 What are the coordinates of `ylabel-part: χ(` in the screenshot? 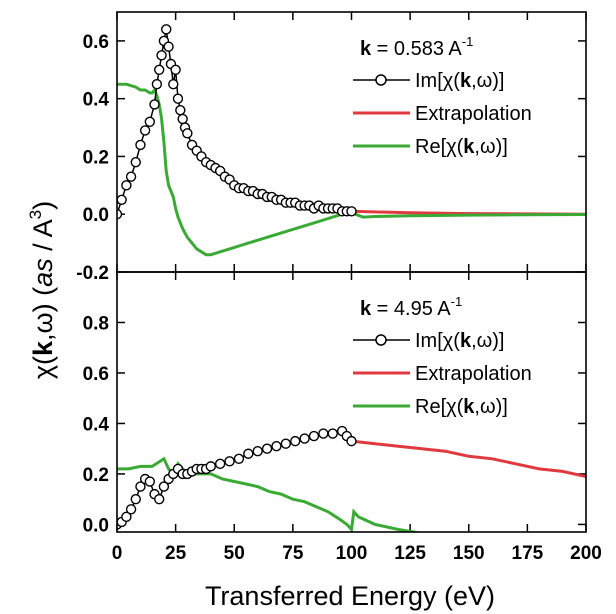 It's located at (43, 367).